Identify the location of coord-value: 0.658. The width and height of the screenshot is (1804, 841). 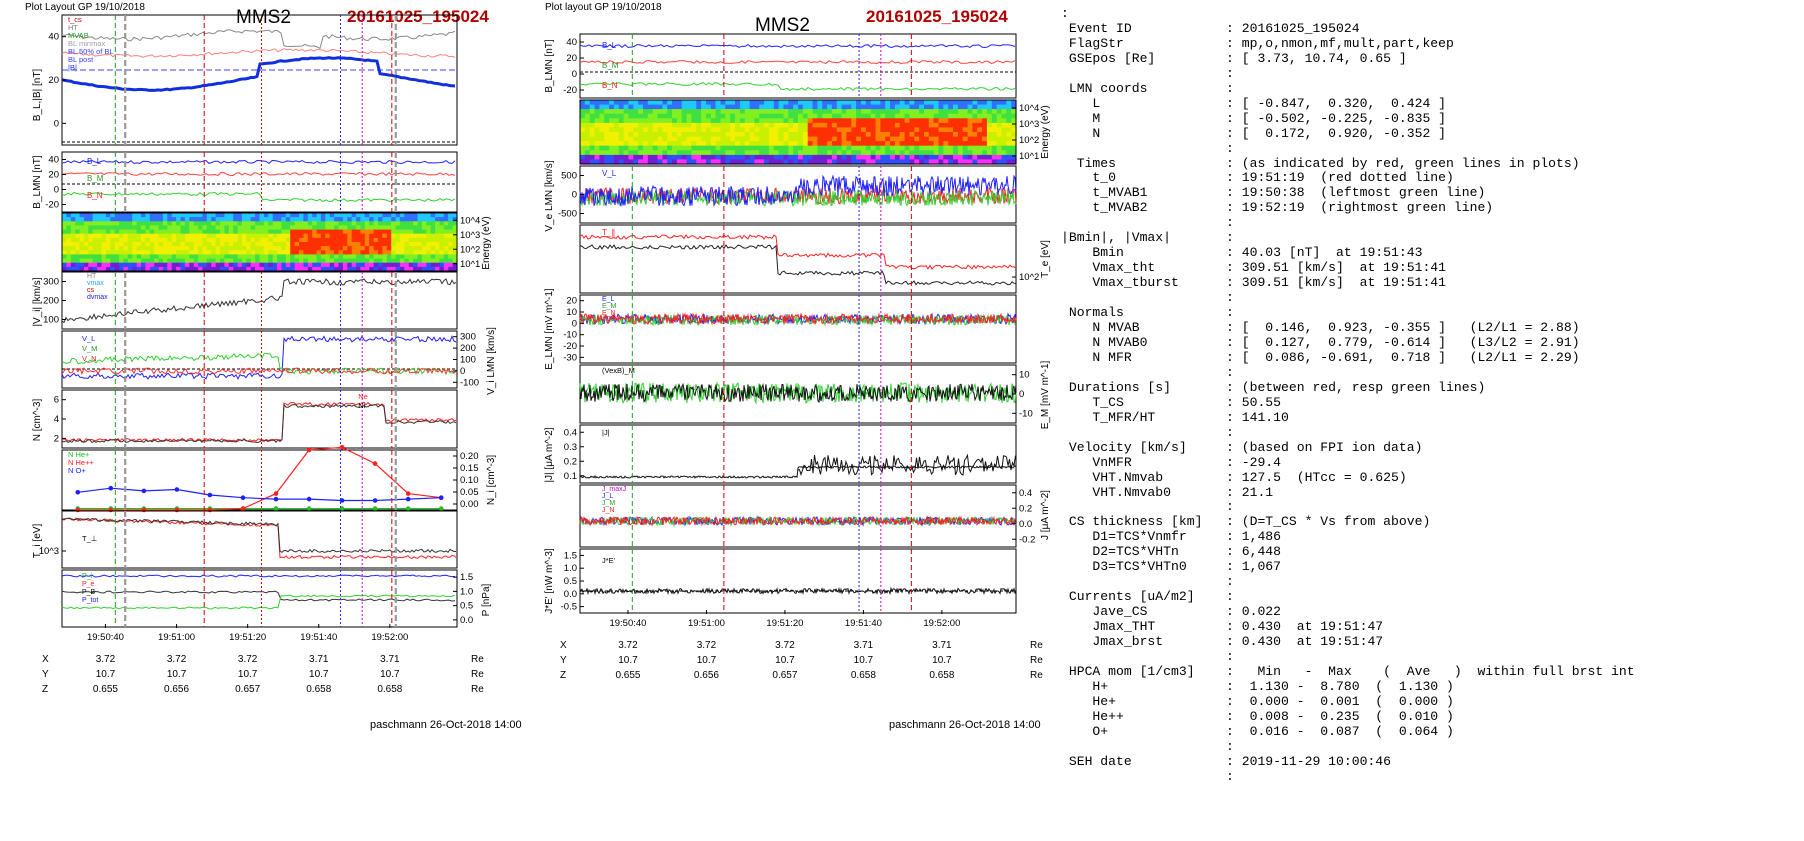
(941, 675).